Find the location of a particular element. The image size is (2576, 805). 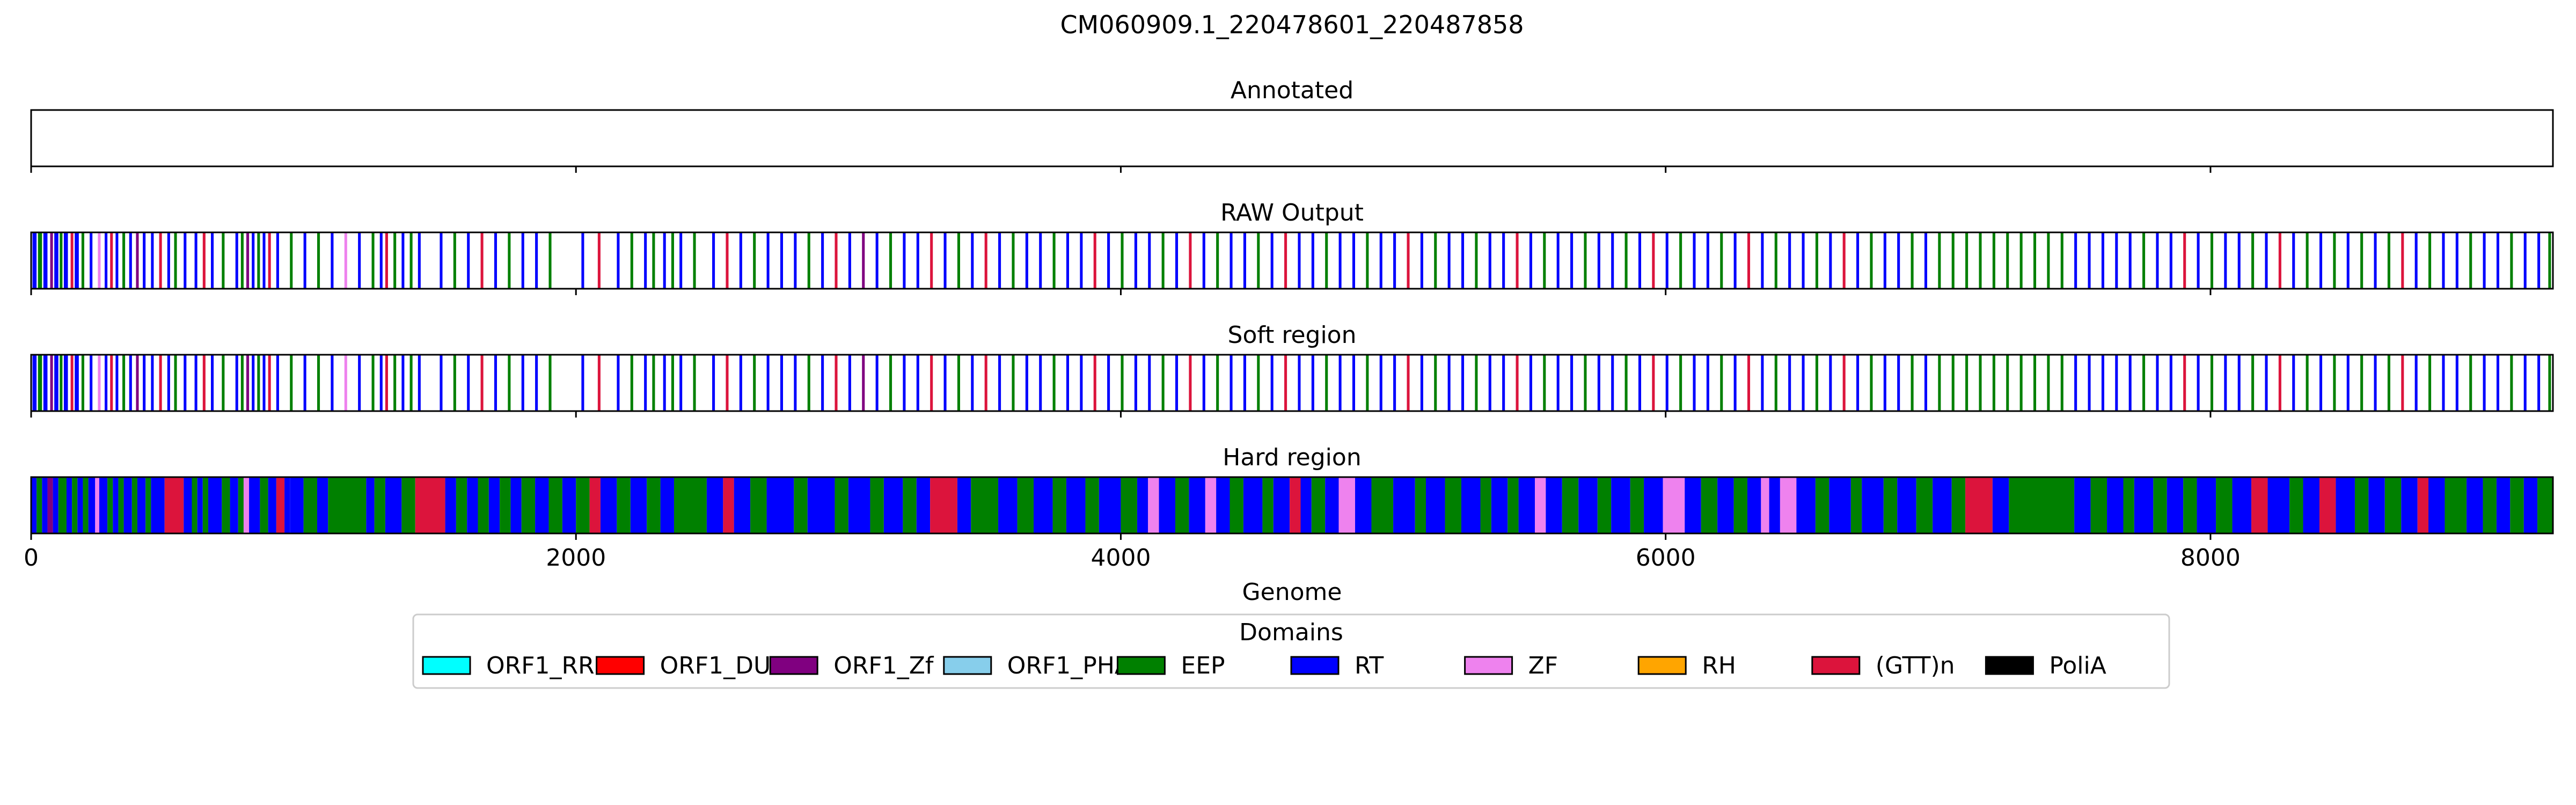

legend-swatch is located at coordinates (967, 665).